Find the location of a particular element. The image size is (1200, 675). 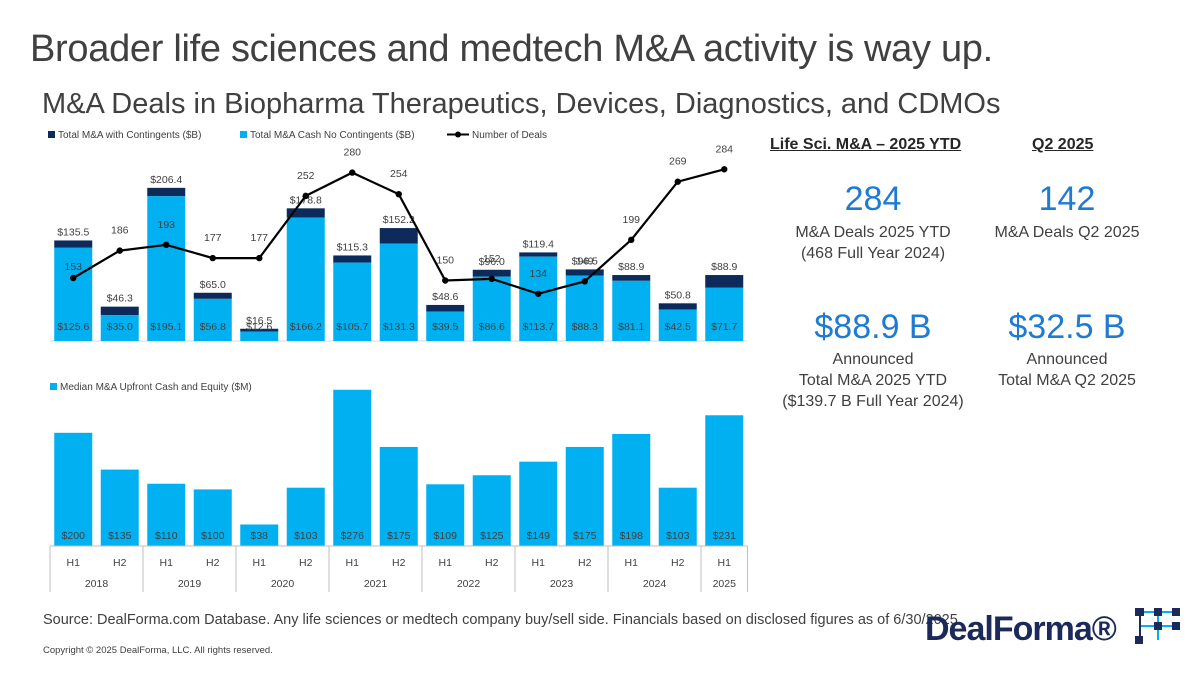

label-total-6: $115.3 is located at coordinates (352, 247).